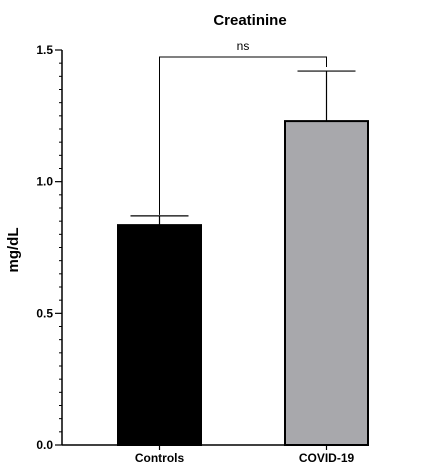 The image size is (438, 466). What do you see at coordinates (243, 46) in the screenshot?
I see `significance-label: ns` at bounding box center [243, 46].